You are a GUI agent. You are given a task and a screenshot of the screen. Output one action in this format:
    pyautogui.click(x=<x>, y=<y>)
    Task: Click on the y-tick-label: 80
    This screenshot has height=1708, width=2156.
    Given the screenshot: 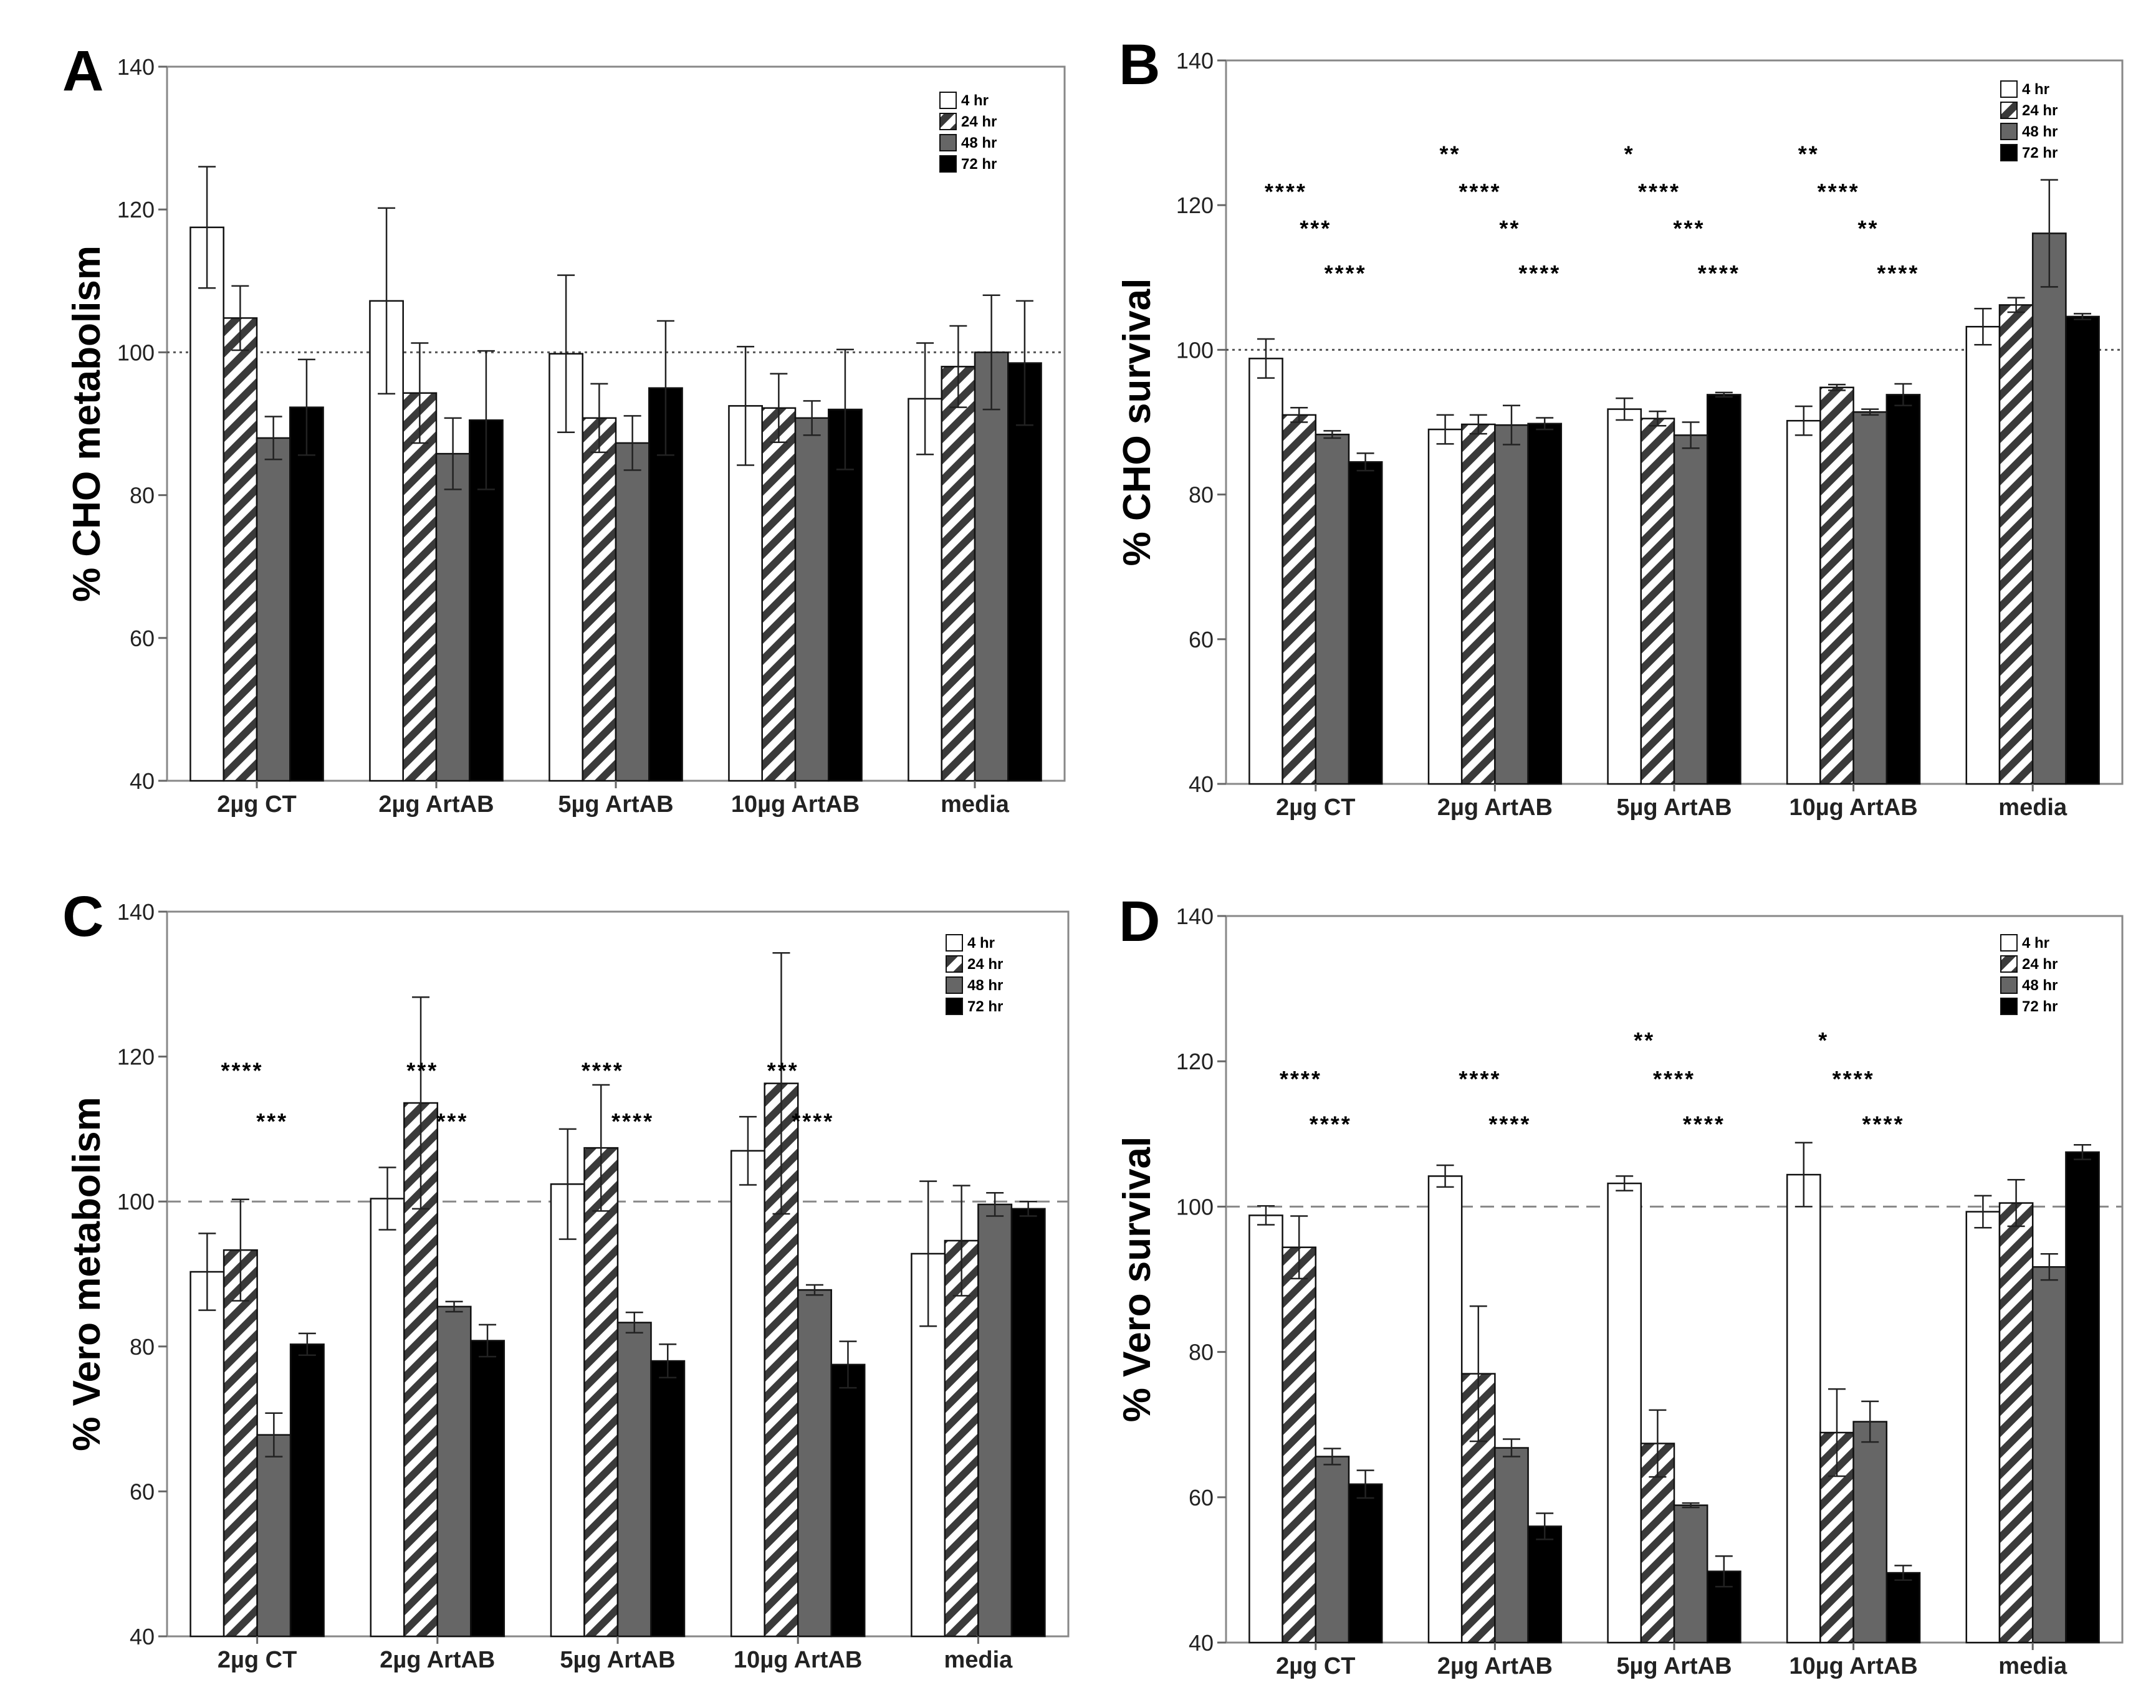 What is the action you would take?
    pyautogui.click(x=1201, y=1352)
    